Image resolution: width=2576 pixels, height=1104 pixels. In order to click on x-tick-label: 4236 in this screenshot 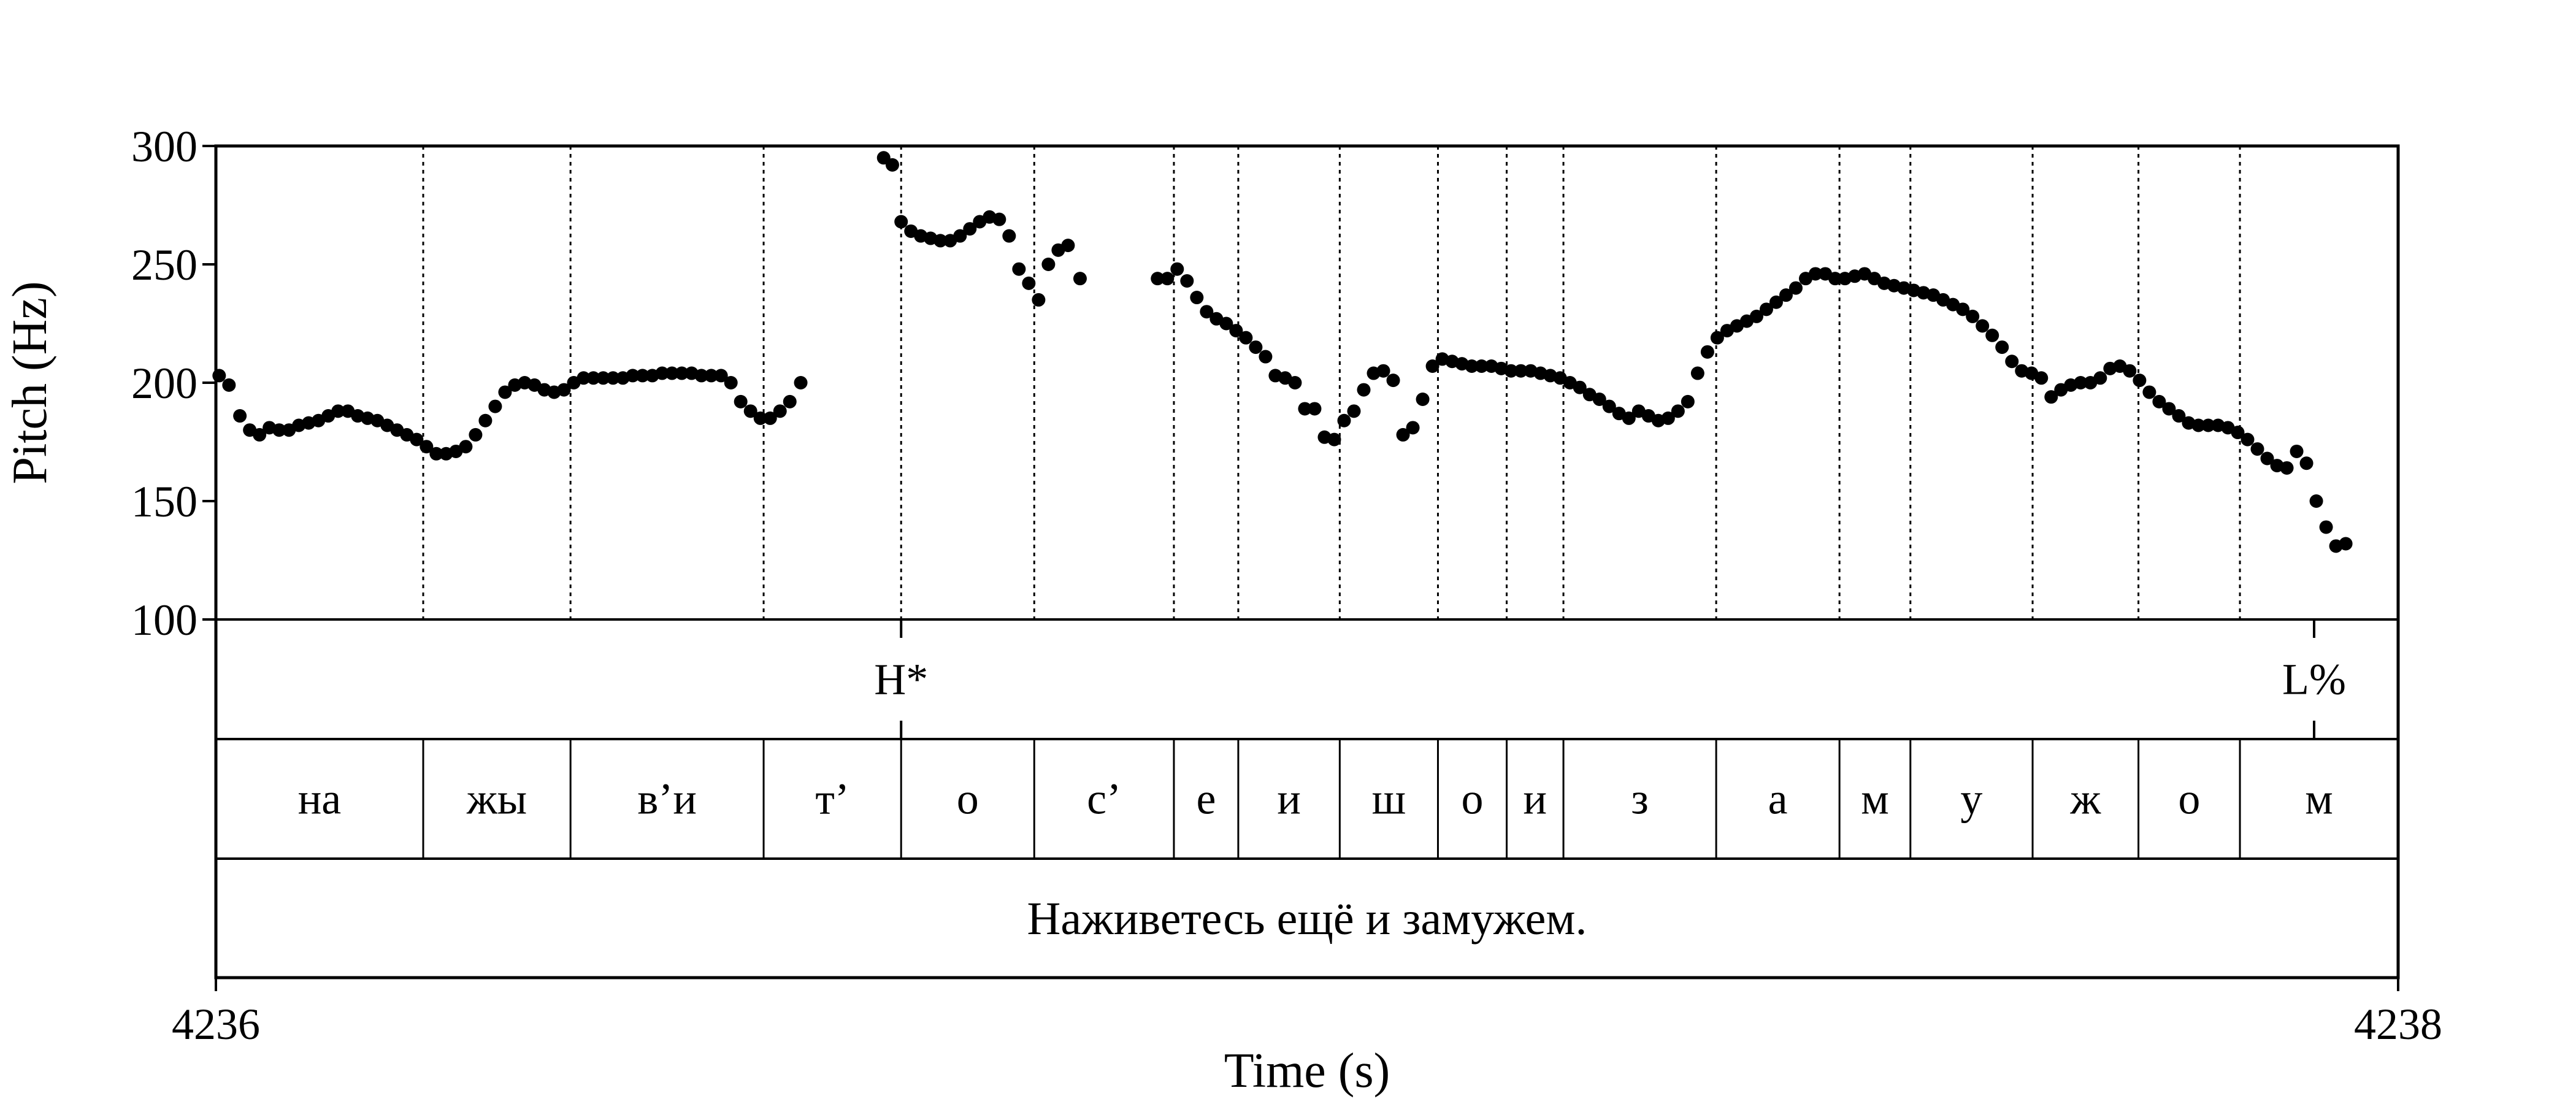, I will do `click(216, 1024)`.